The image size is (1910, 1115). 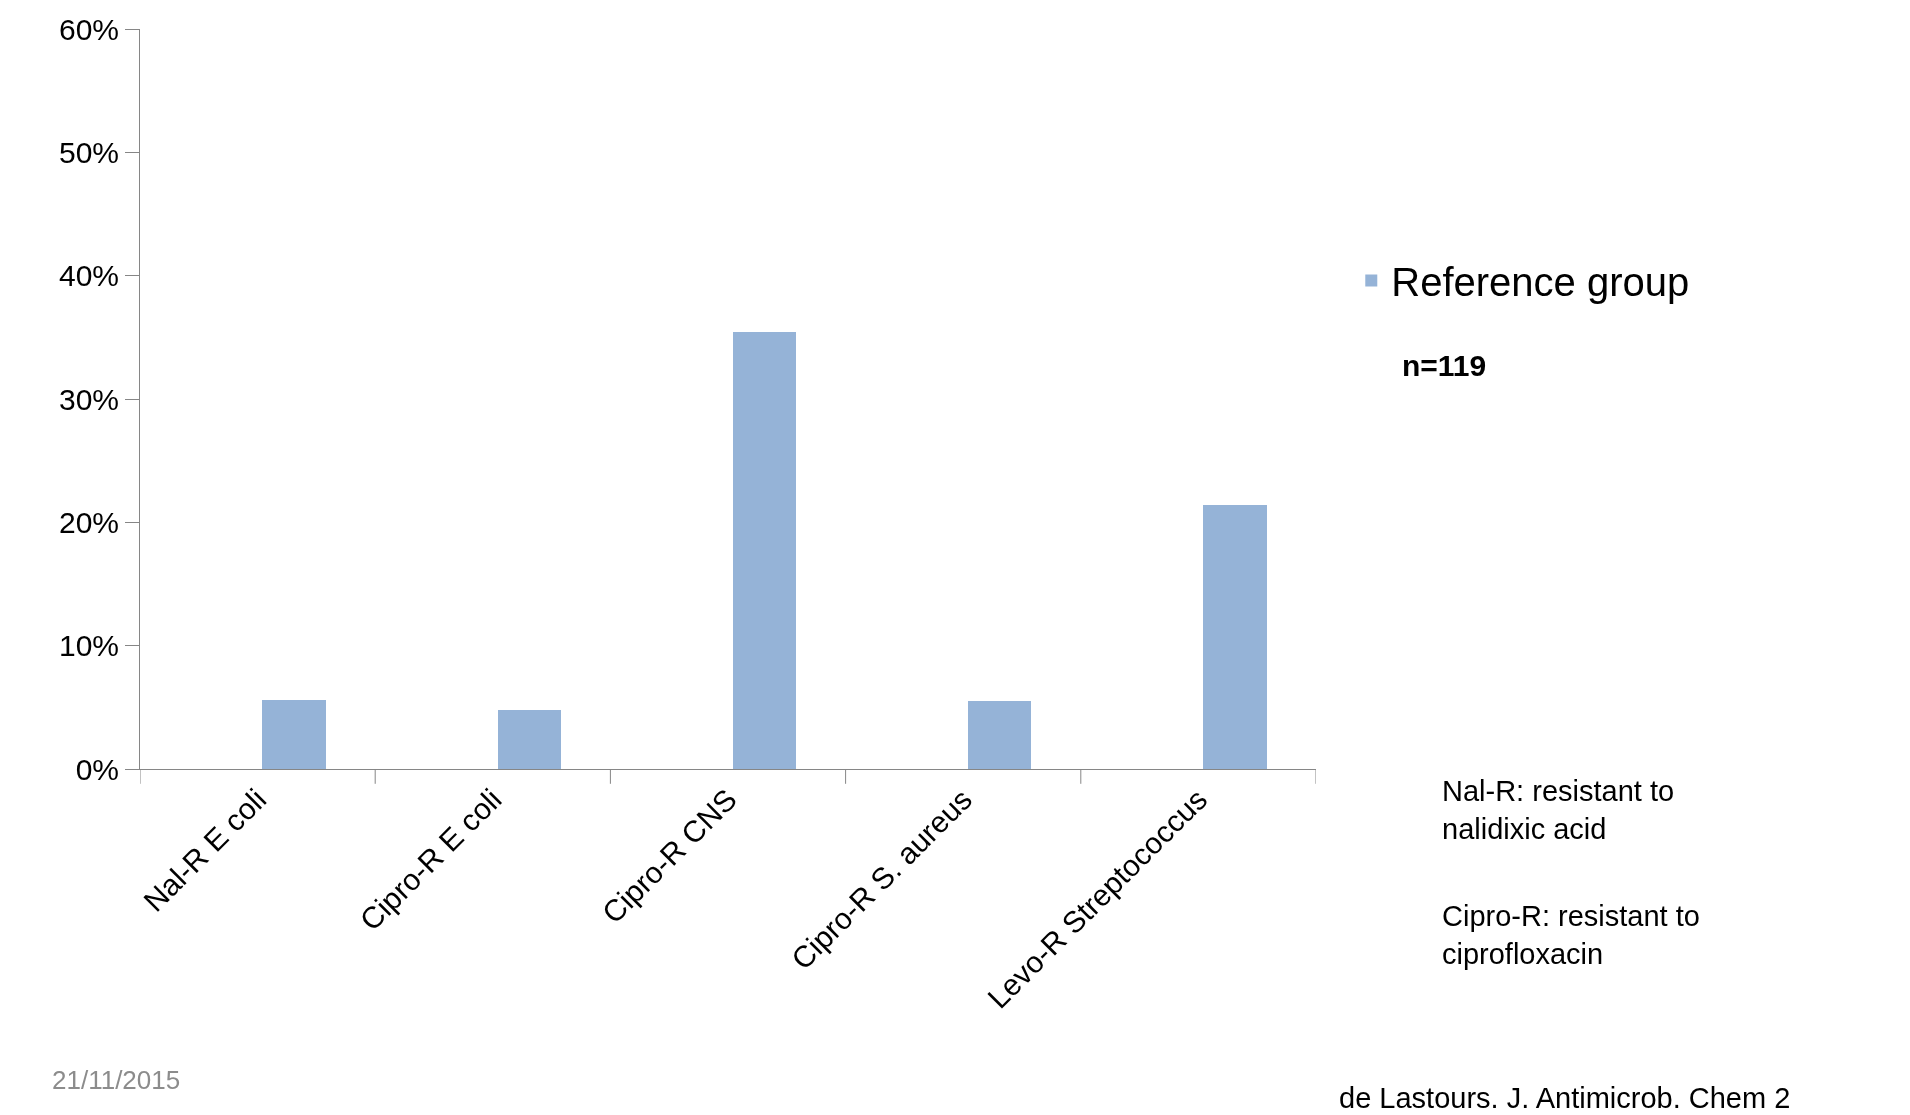 I want to click on y-tick-label: 30%, so click(x=88, y=399).